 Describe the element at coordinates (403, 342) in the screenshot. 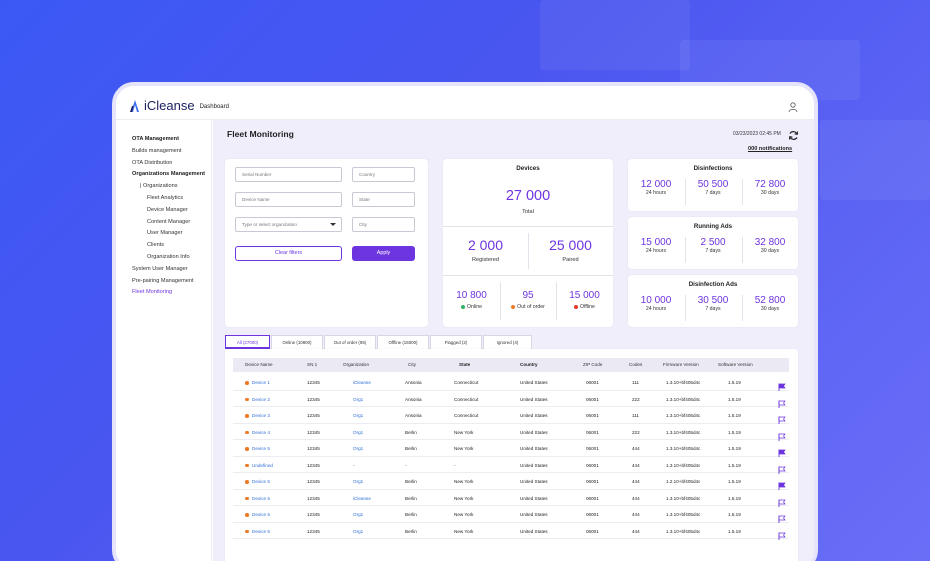

I see `tab-offline: Offline (15000)` at that location.